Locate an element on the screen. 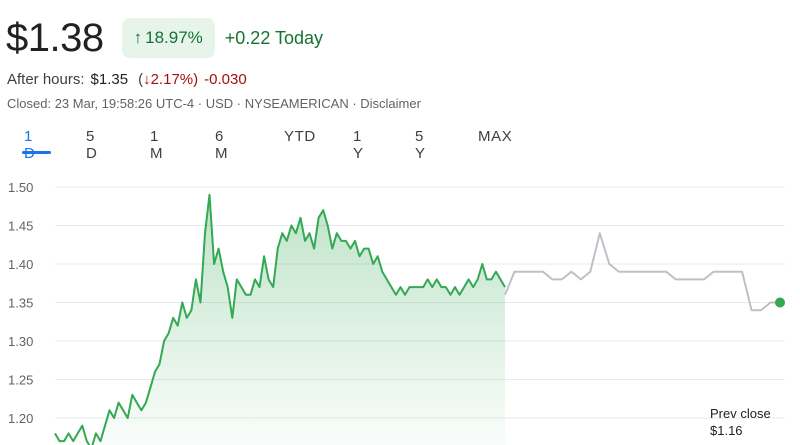 This screenshot has width=800, height=445. change-percent-badge: ↑ 18.97% is located at coordinates (168, 38).